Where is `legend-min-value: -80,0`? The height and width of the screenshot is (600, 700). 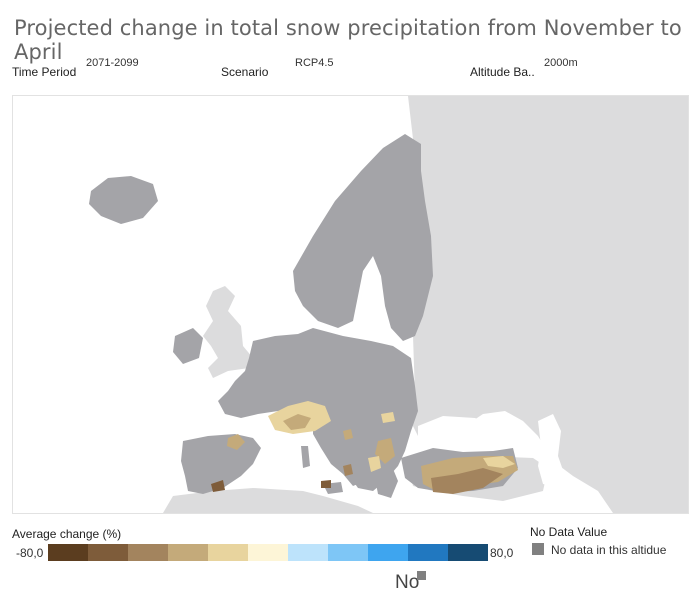 legend-min-value: -80,0 is located at coordinates (30, 553).